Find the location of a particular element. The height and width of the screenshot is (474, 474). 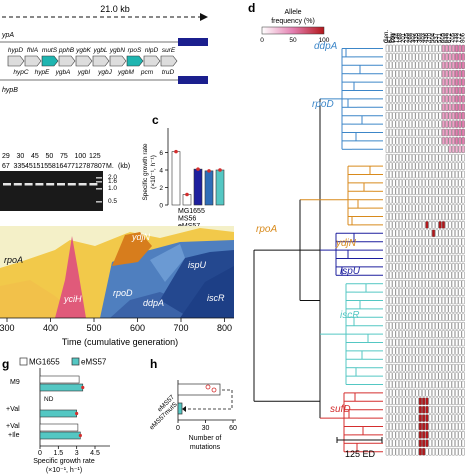

g-legend-swatch-mg1655 is located at coordinates (23, 361).